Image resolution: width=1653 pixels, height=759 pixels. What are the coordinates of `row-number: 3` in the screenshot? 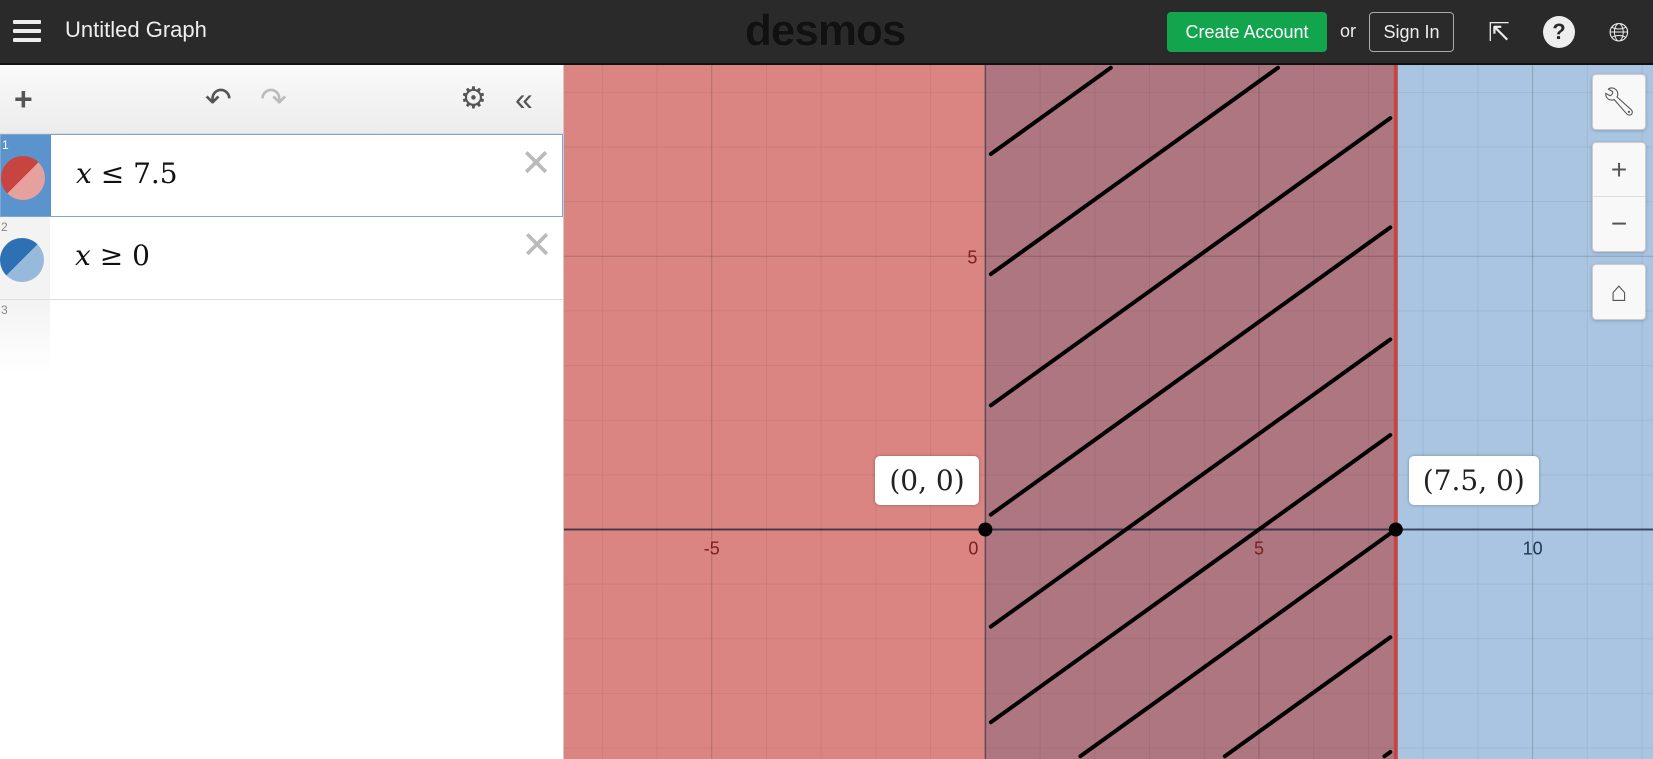 It's located at (4, 310).